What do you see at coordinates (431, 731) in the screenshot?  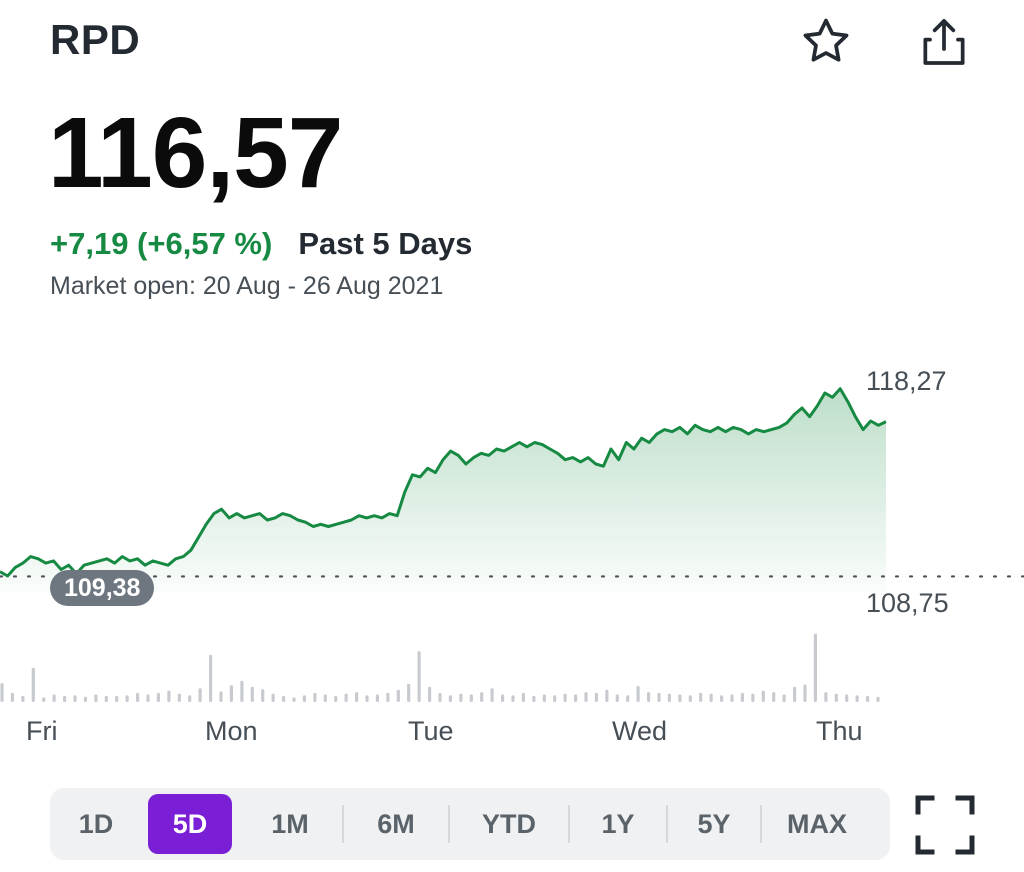 I see `x-tick-label: Tue` at bounding box center [431, 731].